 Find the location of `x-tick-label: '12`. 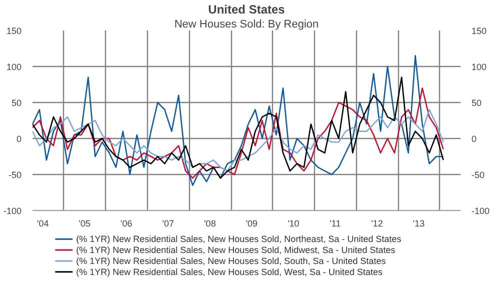

x-tick-label: '12 is located at coordinates (377, 223).